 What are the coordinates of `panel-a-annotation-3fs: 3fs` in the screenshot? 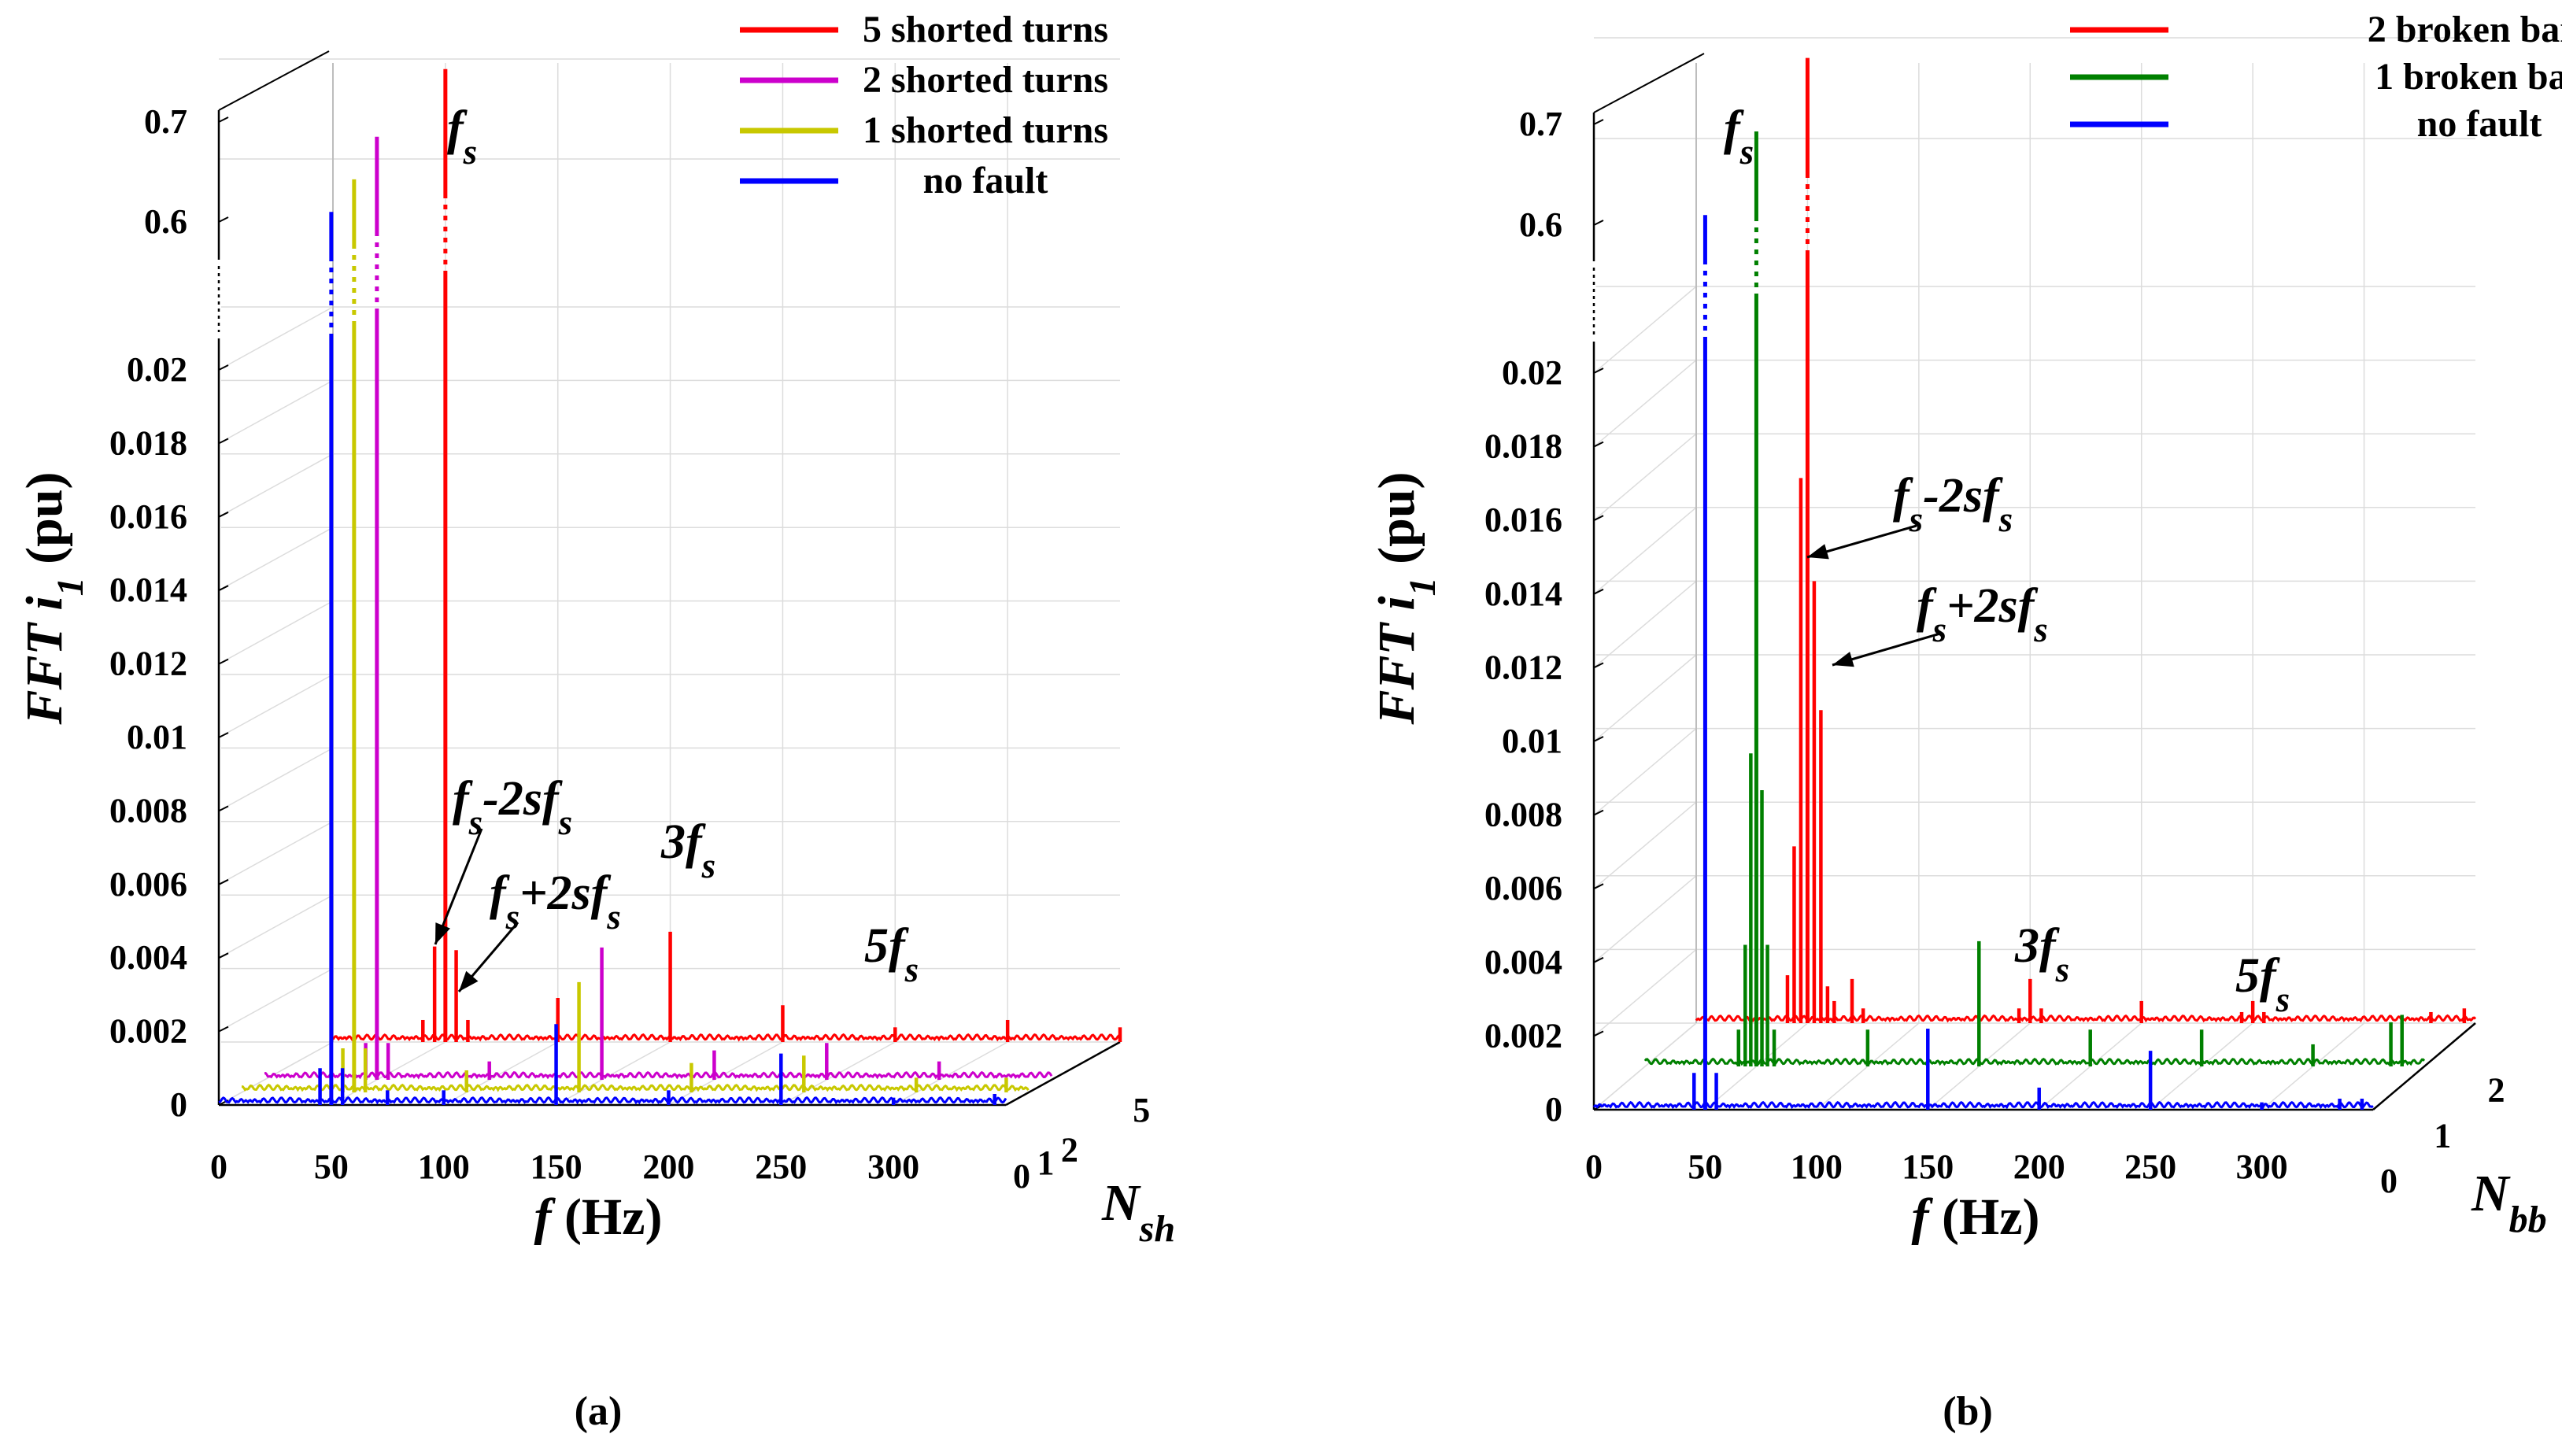 It's located at (687, 850).